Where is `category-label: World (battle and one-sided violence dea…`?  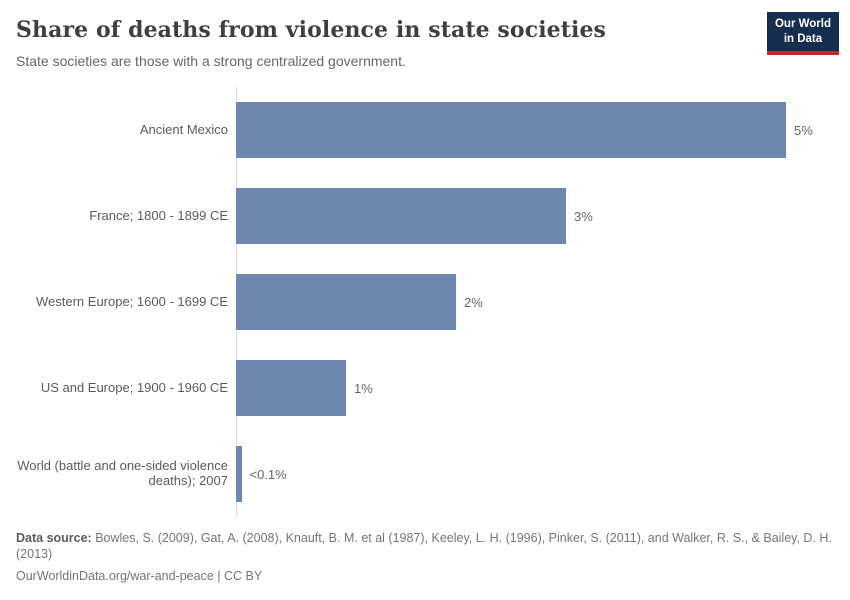 category-label: World (battle and one-sided violence dea… is located at coordinates (122, 473).